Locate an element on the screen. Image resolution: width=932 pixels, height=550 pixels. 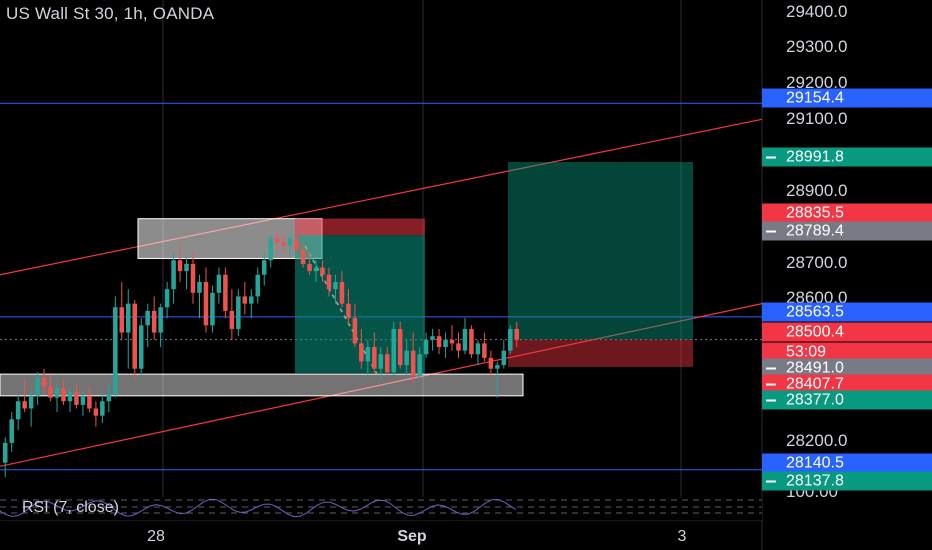
price-badge-value: 28835.5 is located at coordinates (815, 213).